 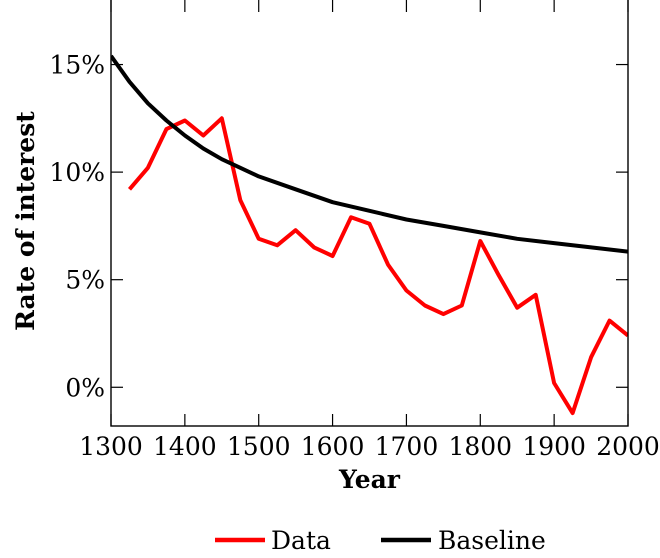 I want to click on x-tick-label: 1400, so click(x=185, y=446).